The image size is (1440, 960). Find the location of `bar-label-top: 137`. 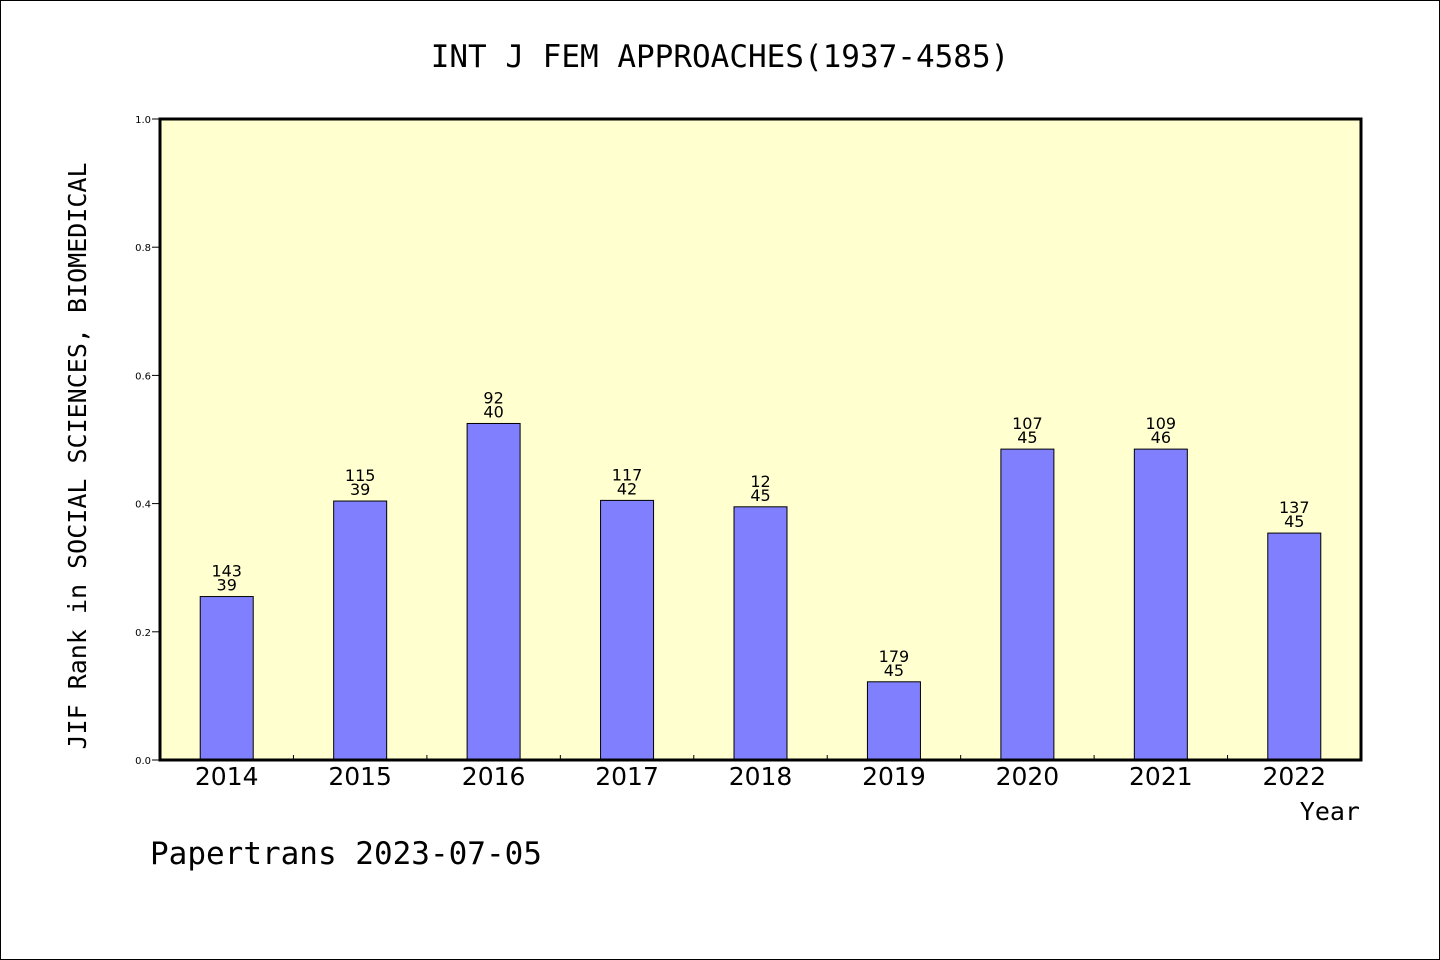

bar-label-top: 137 is located at coordinates (1294, 507).